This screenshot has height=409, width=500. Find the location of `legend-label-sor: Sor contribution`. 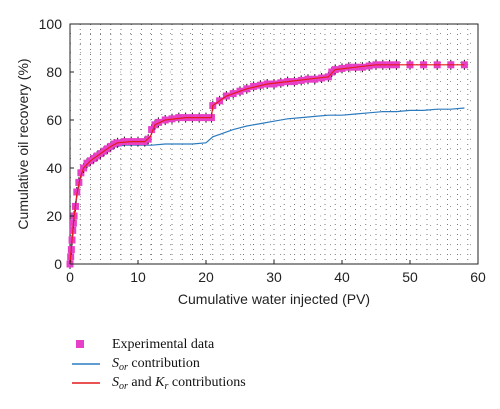

legend-label-sor: Sor contribution is located at coordinates (156, 364).